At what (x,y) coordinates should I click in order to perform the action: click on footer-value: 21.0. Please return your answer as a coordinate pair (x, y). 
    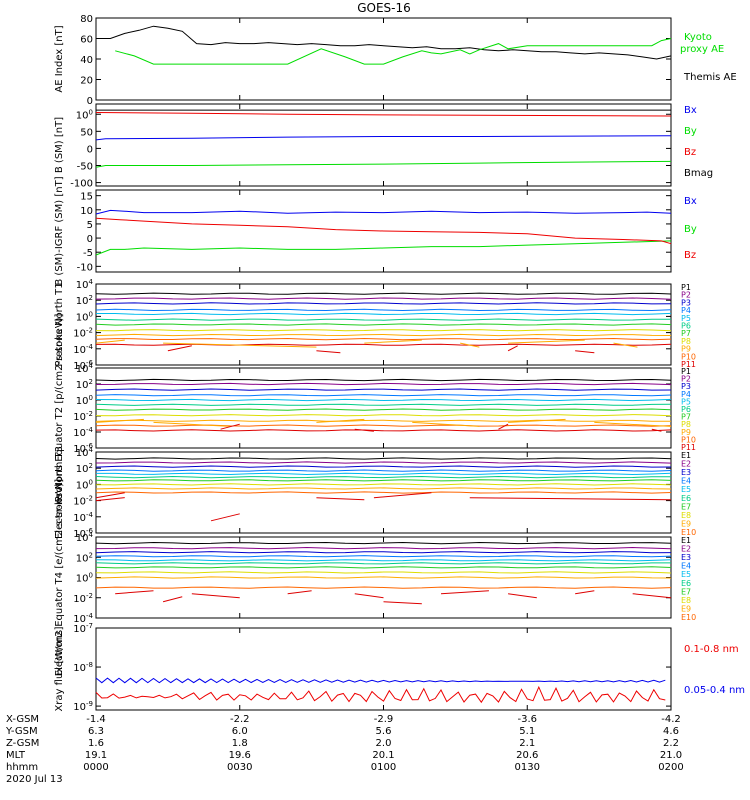
    Looking at the image, I should click on (671, 755).